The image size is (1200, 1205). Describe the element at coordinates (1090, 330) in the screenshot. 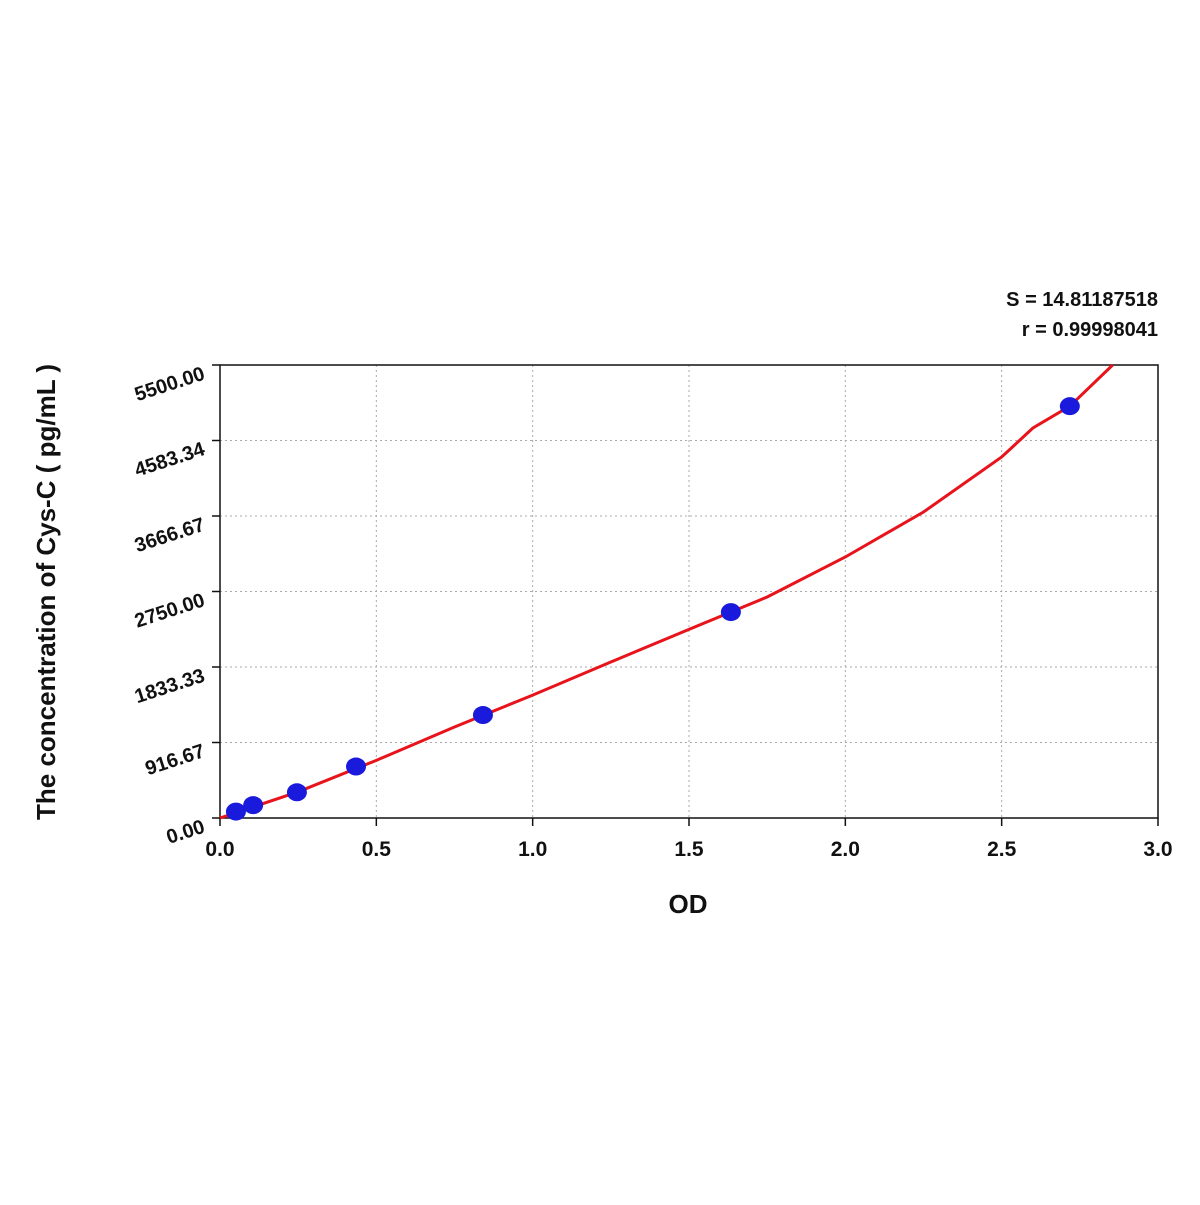

I see `annotation-r: r = 0.99998041` at that location.